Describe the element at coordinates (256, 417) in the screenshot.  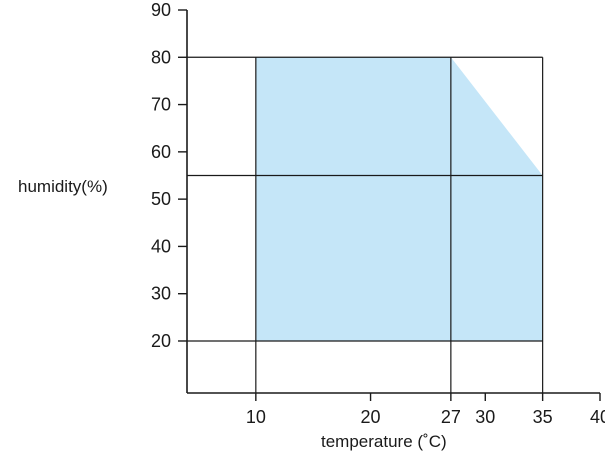
I see `x-tick-label: 10` at that location.